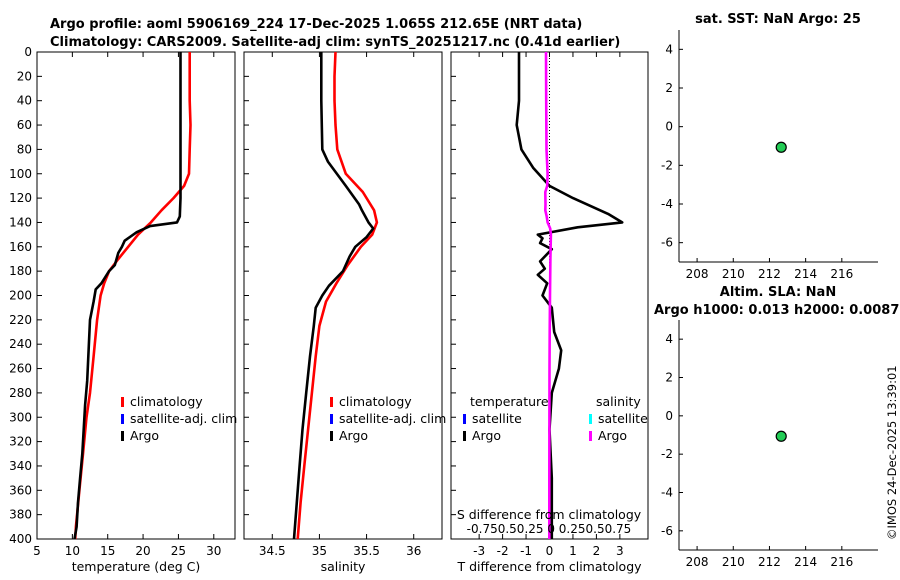  What do you see at coordinates (841, 274) in the screenshot?
I see `sst-xtick-label: 216` at bounding box center [841, 274].